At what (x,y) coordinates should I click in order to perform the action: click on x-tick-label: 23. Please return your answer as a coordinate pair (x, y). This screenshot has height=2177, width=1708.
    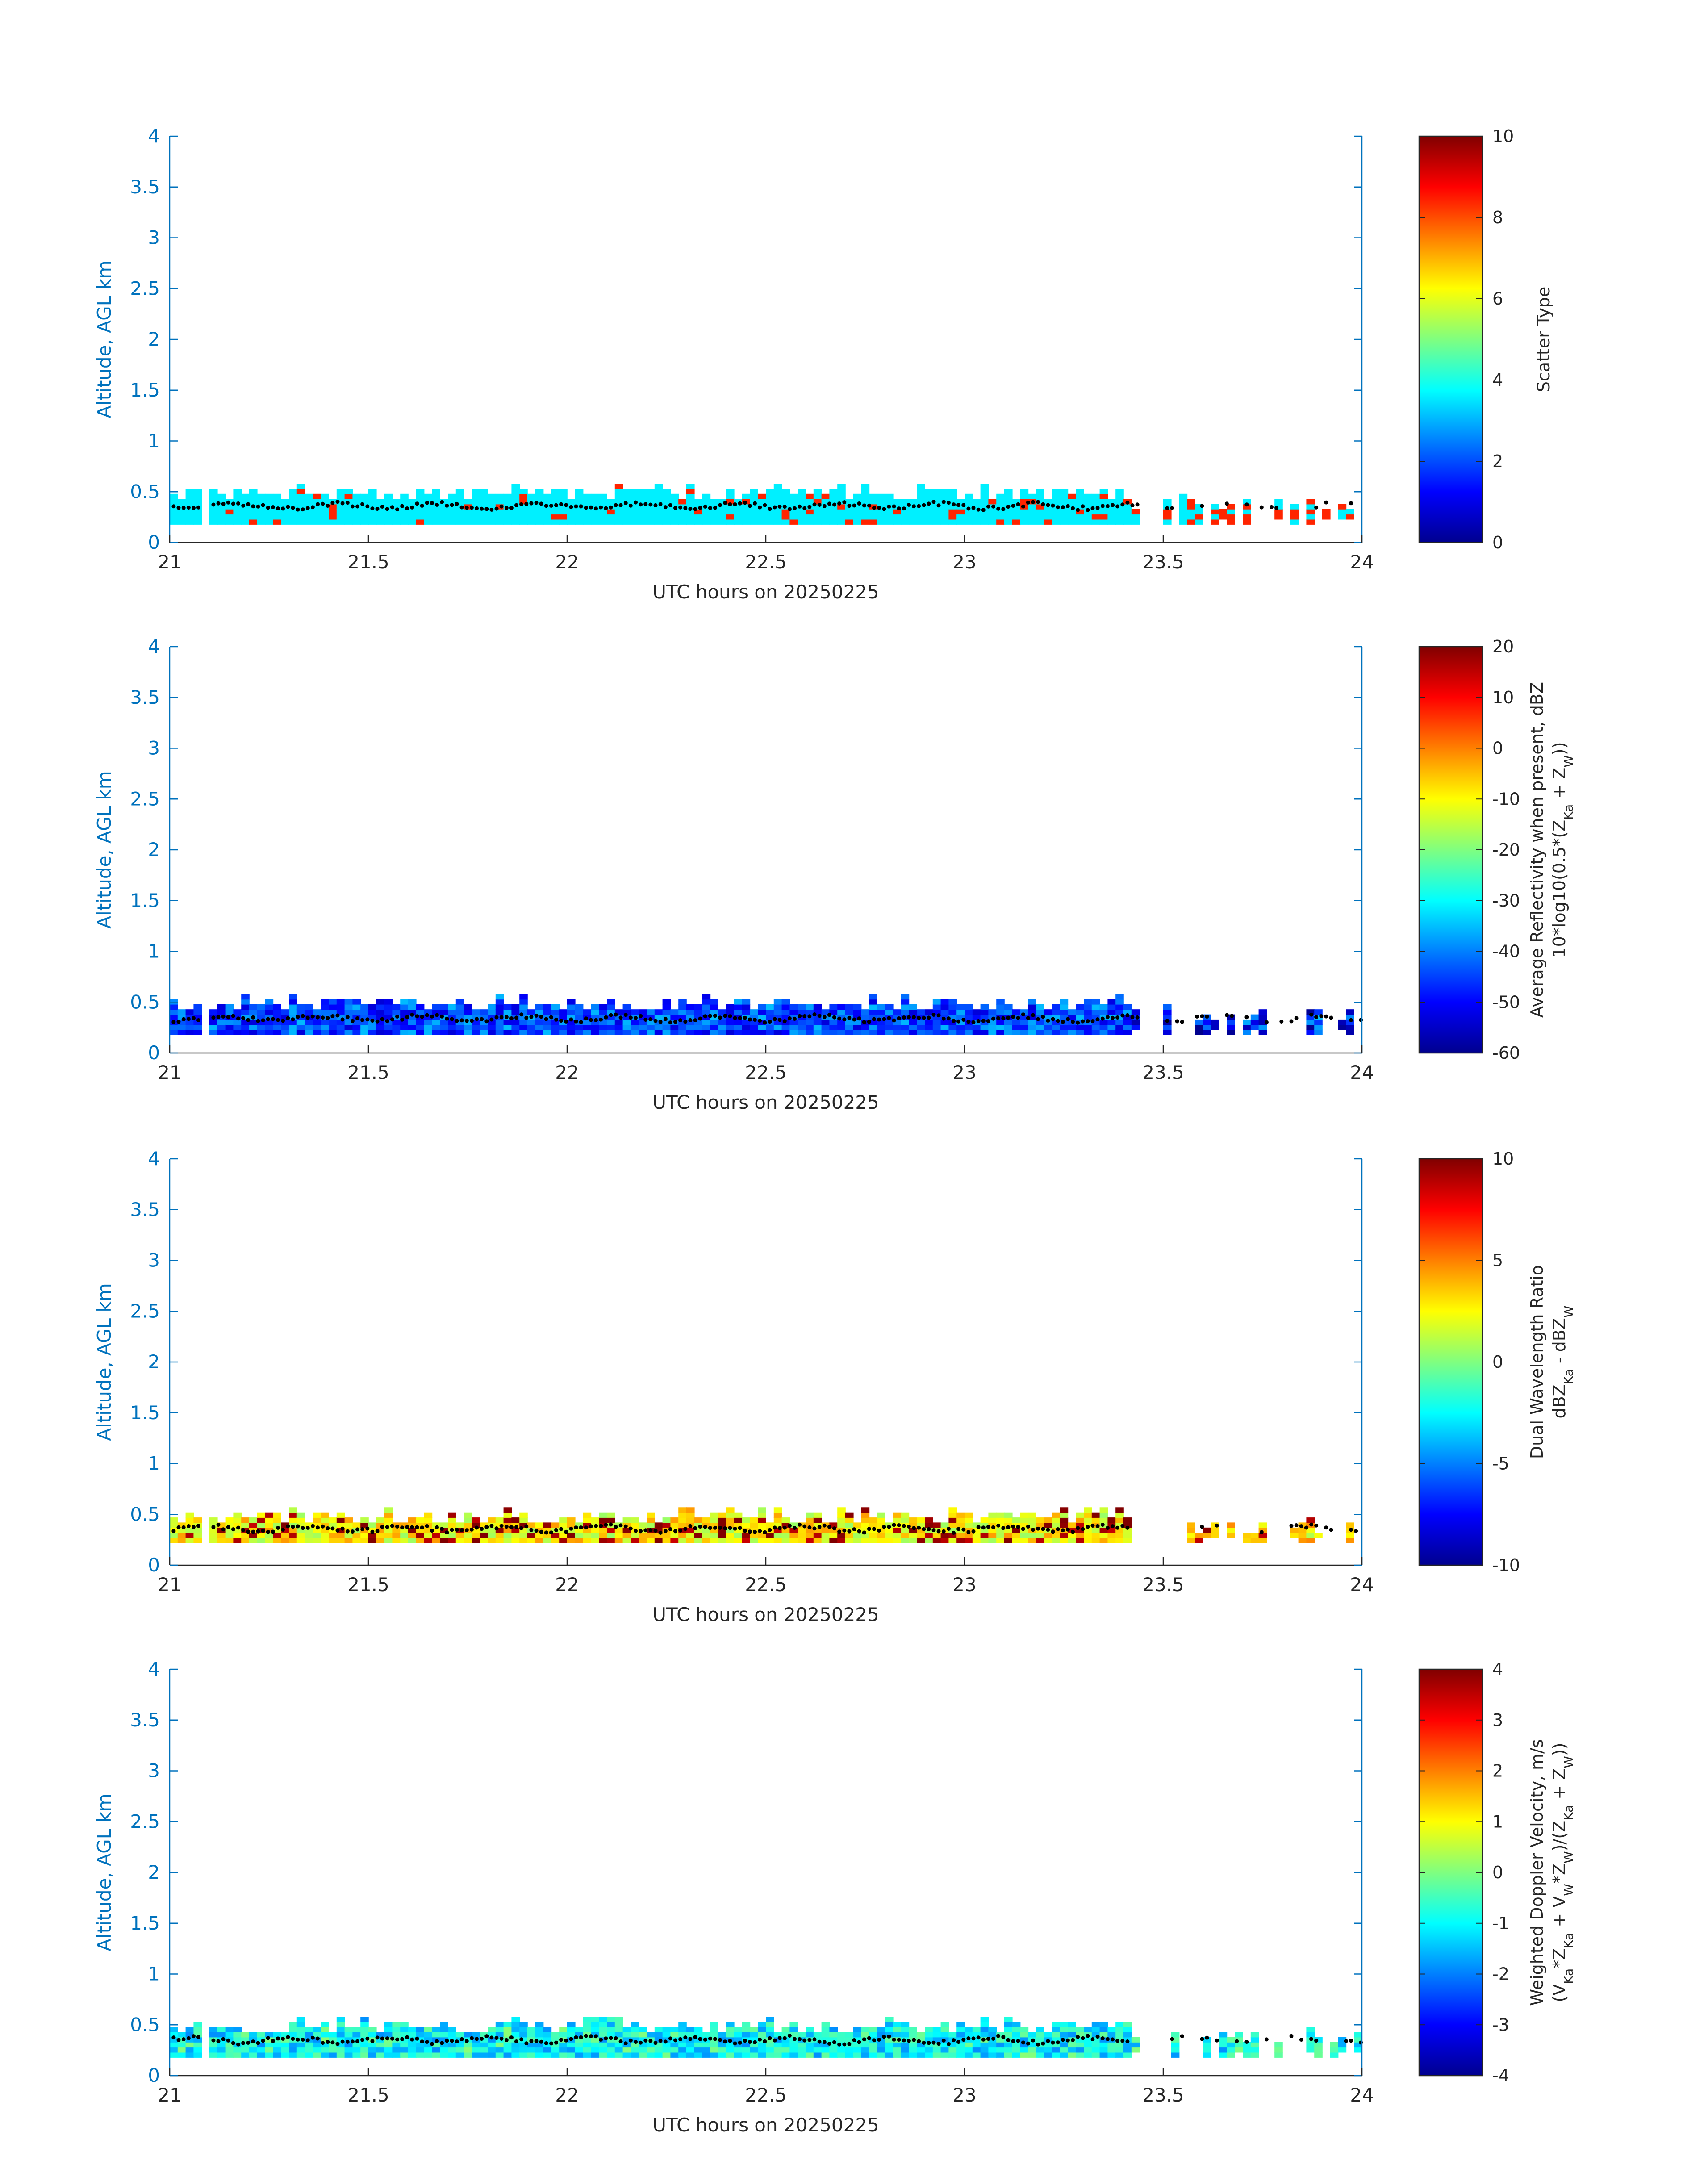
    Looking at the image, I should click on (964, 2095).